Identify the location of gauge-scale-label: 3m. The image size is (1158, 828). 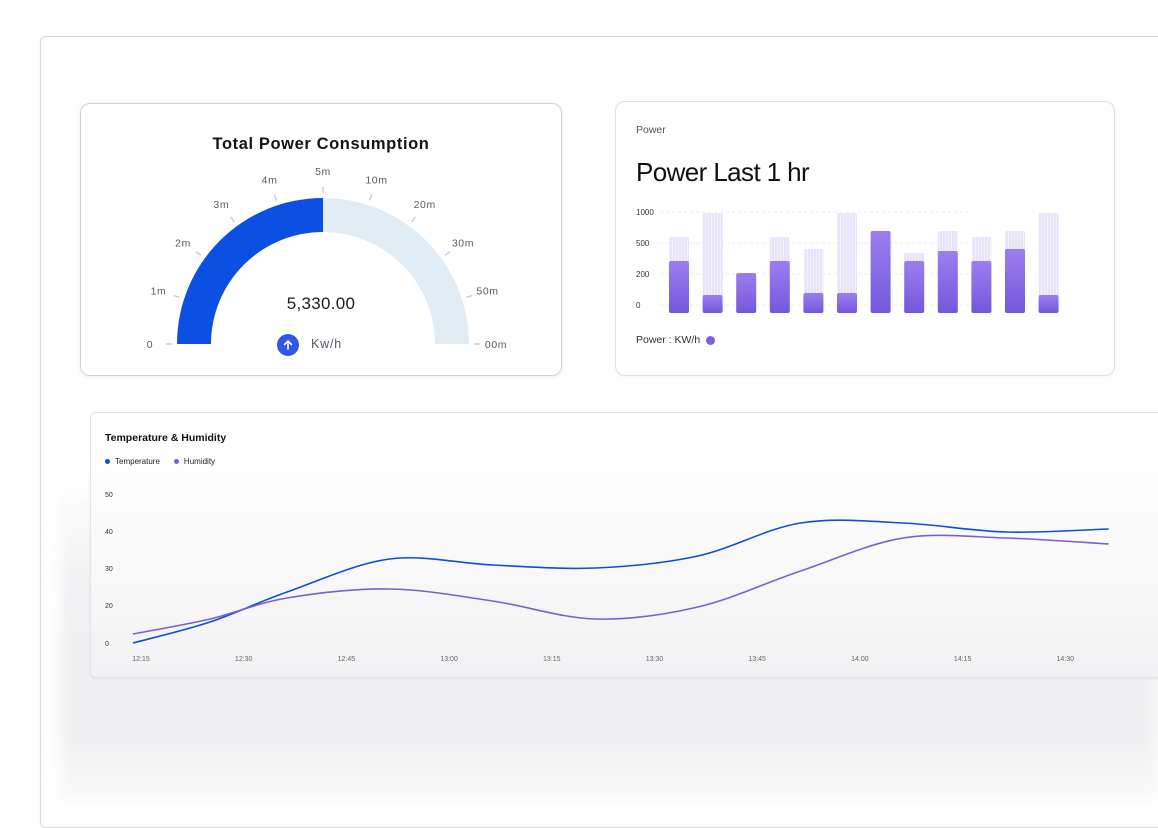
(221, 205).